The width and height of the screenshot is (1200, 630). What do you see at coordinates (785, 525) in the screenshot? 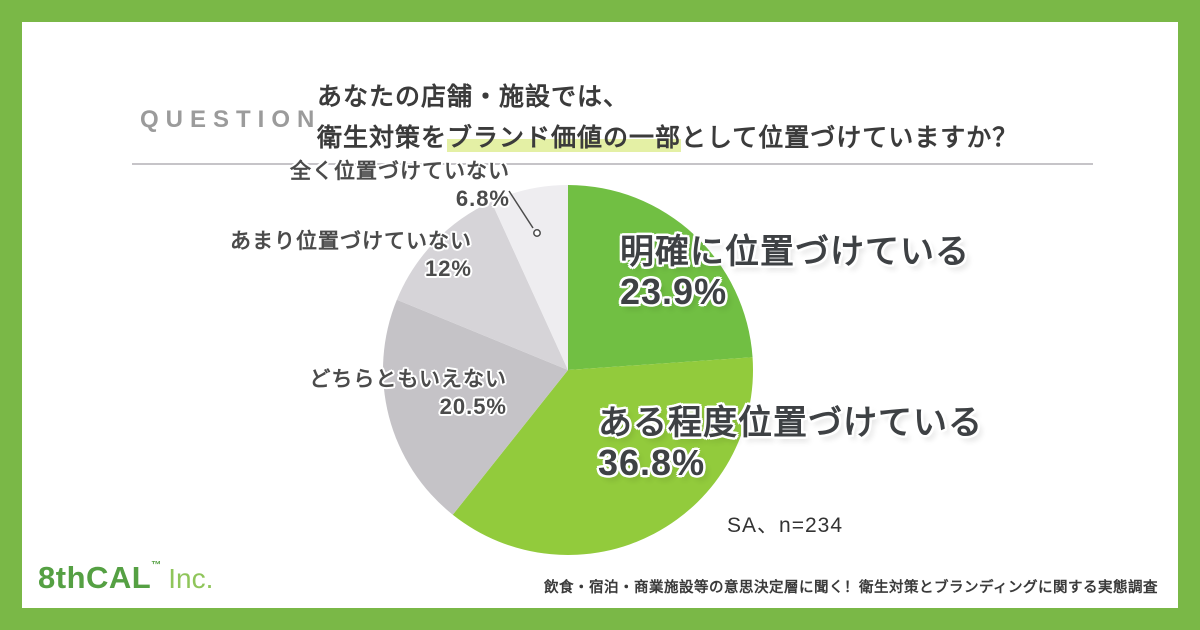
I see `sample-note: SA、n=234` at bounding box center [785, 525].